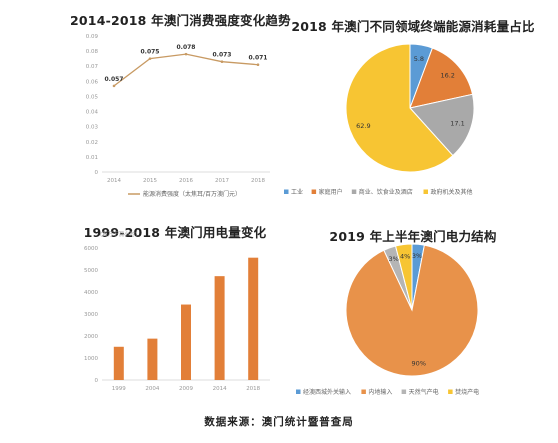 The height and width of the screenshot is (443, 558). Describe the element at coordinates (175, 232) in the screenshot. I see `bar-chart-title: 1999-2018 年澳门用电量变化` at that location.